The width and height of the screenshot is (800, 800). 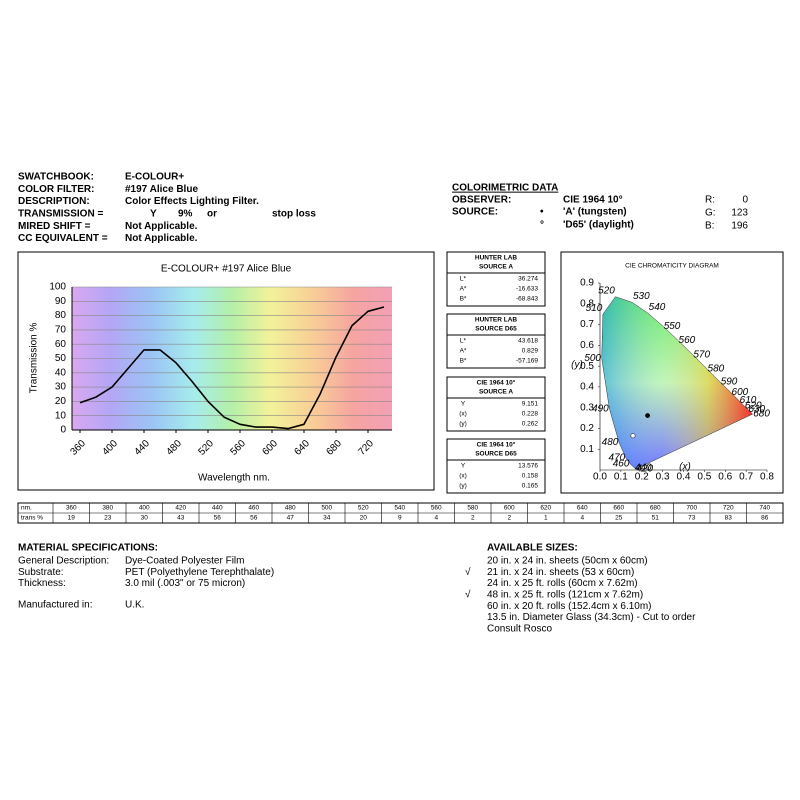 I want to click on x-tick-label: 360, so click(x=78, y=448).